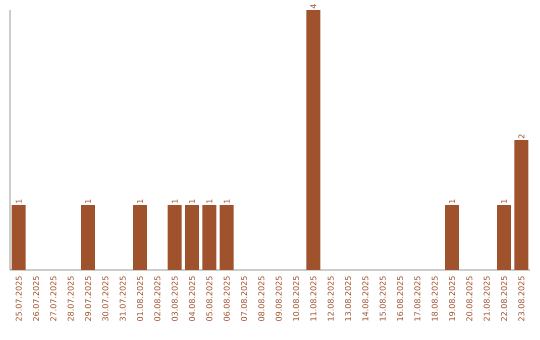 The width and height of the screenshot is (540, 340). Describe the element at coordinates (175, 298) in the screenshot. I see `x-tick-label: 03.08.2025` at that location.